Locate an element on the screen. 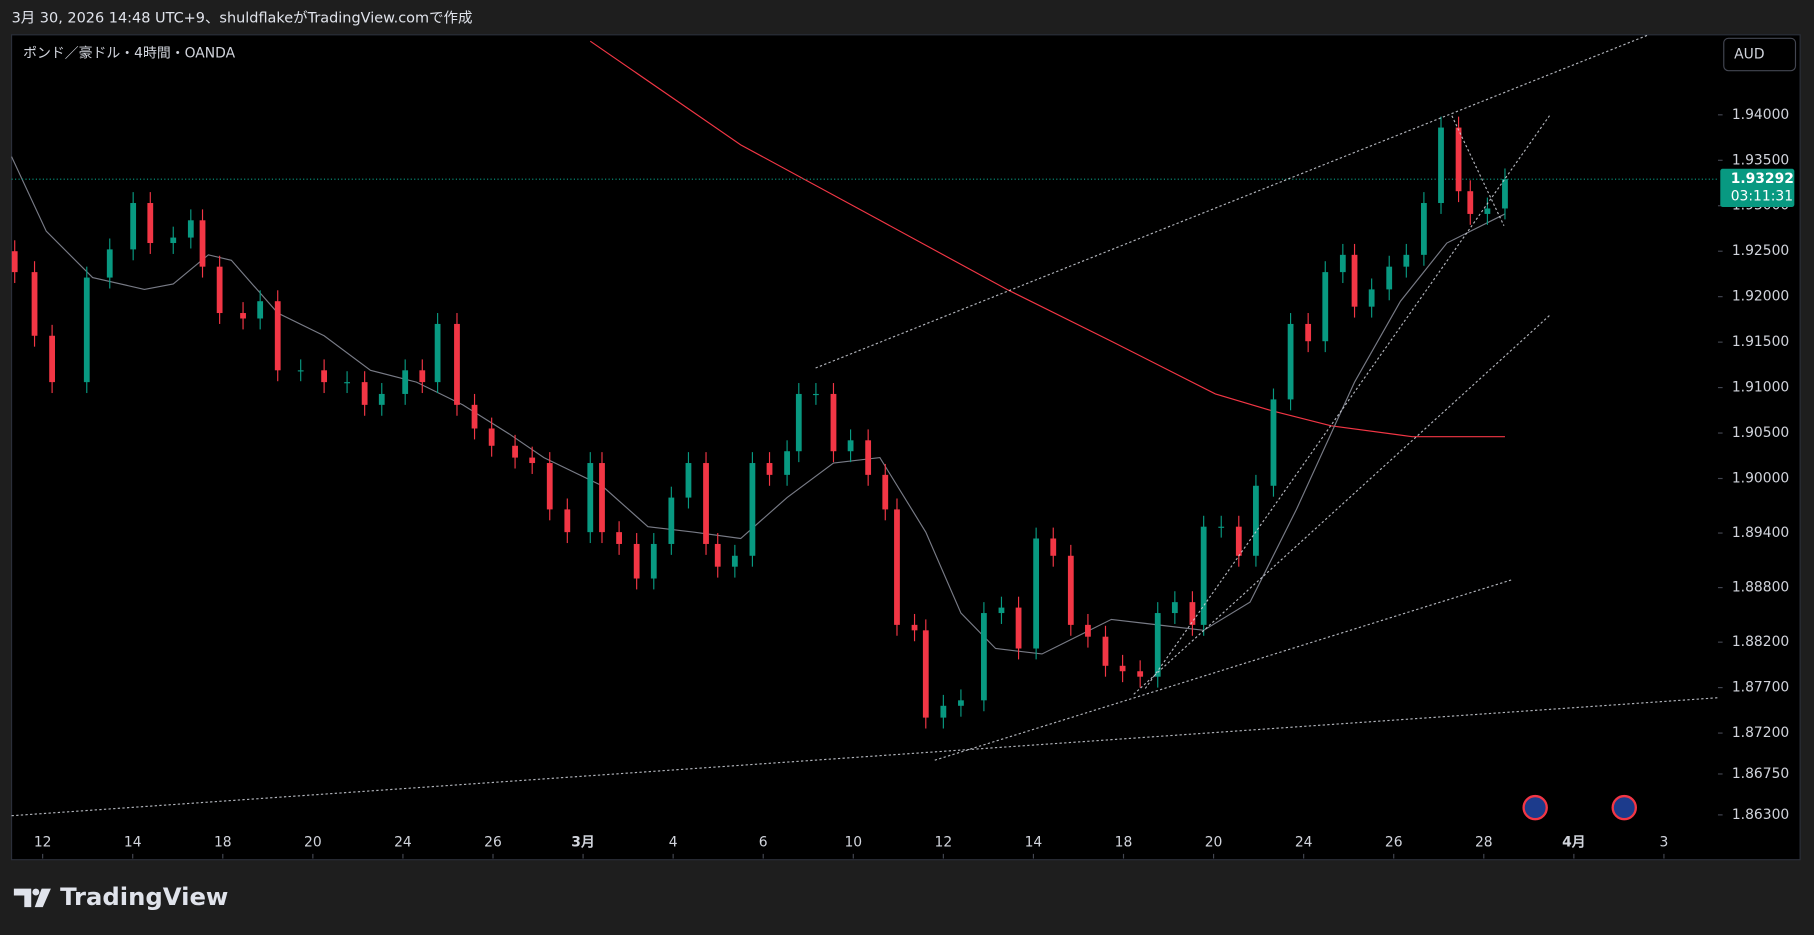 The height and width of the screenshot is (935, 1814). x-tick-label: 3 is located at coordinates (1664, 842).